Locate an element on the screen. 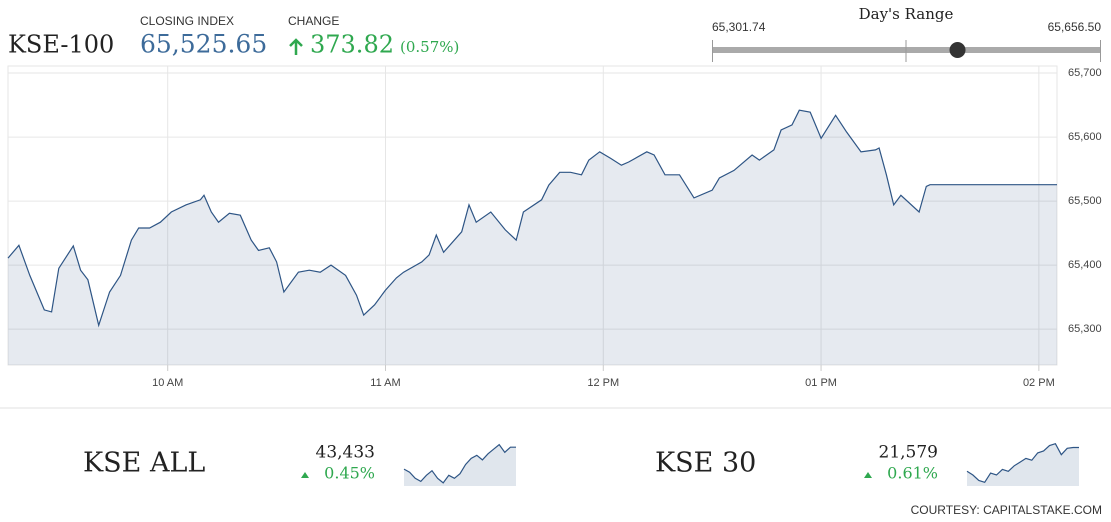 The image size is (1111, 522). market-change: 0.61% is located at coordinates (912, 473).